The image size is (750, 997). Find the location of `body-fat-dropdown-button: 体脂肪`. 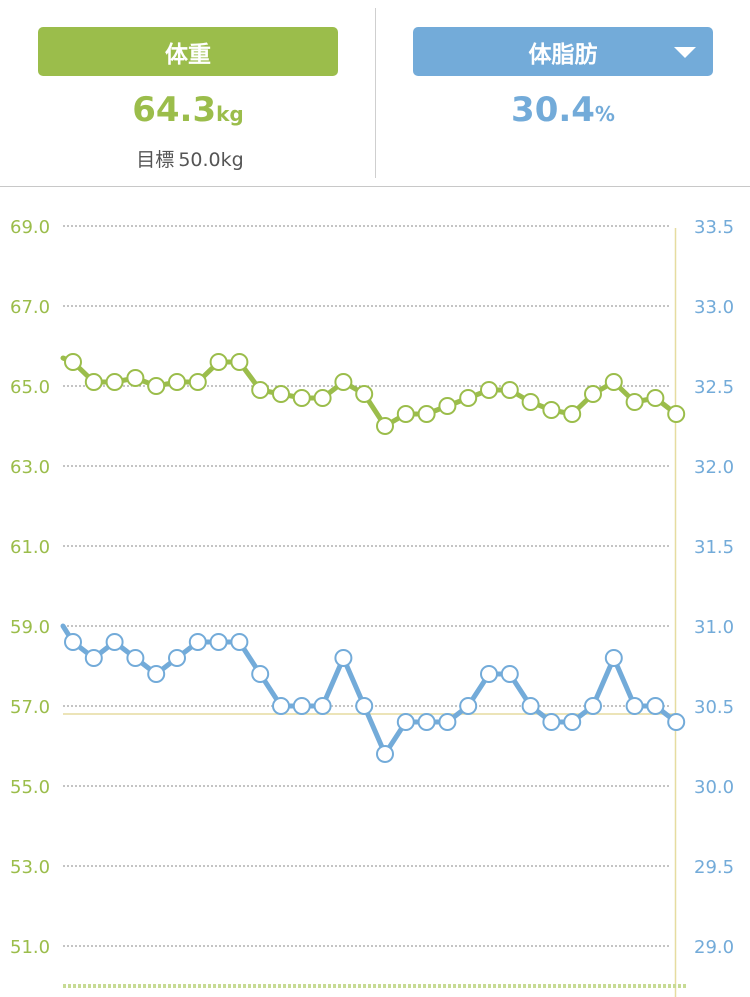

body-fat-dropdown-button: 体脂肪 is located at coordinates (563, 51).